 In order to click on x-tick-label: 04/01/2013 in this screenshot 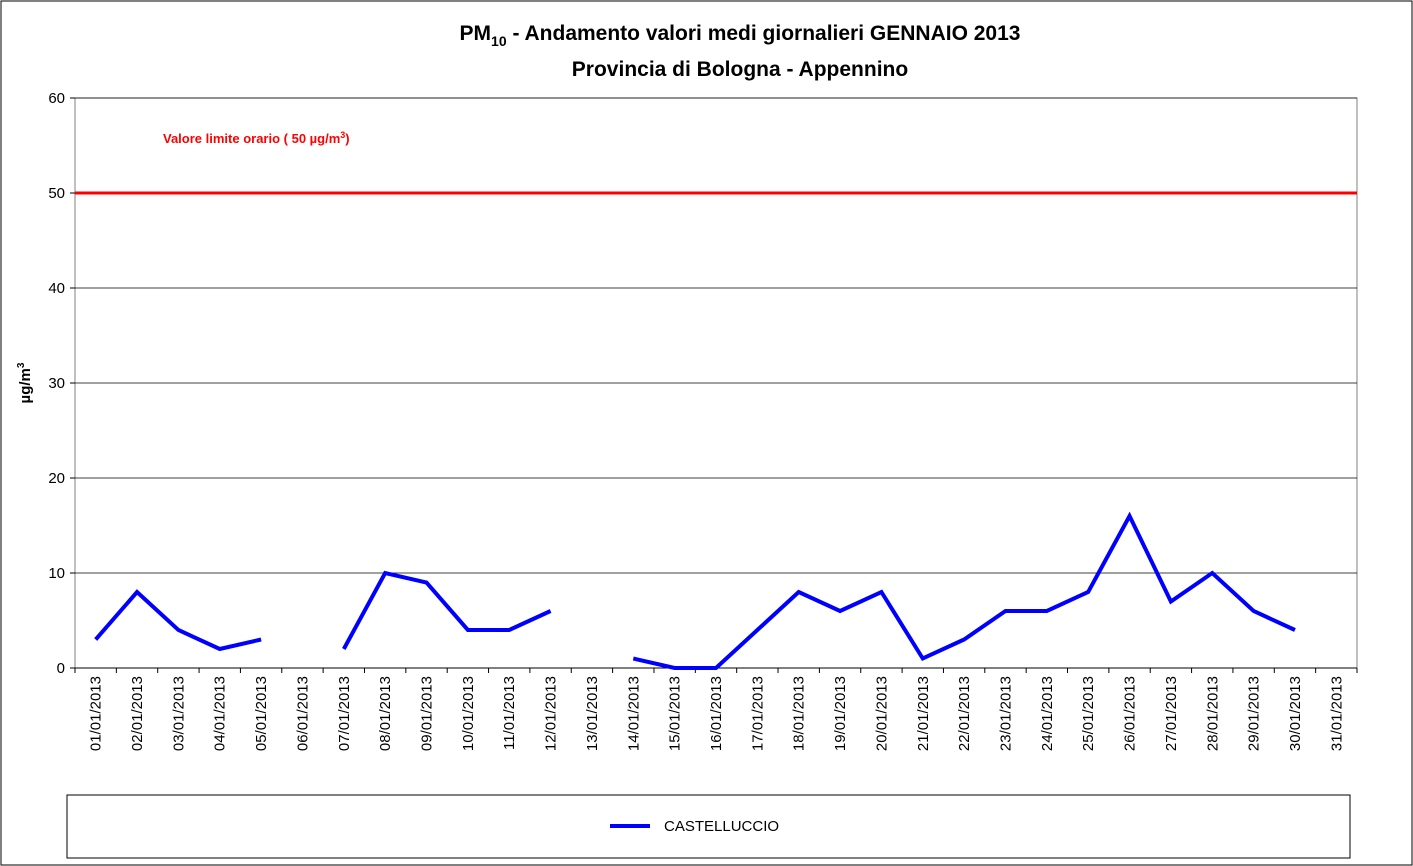, I will do `click(220, 713)`.